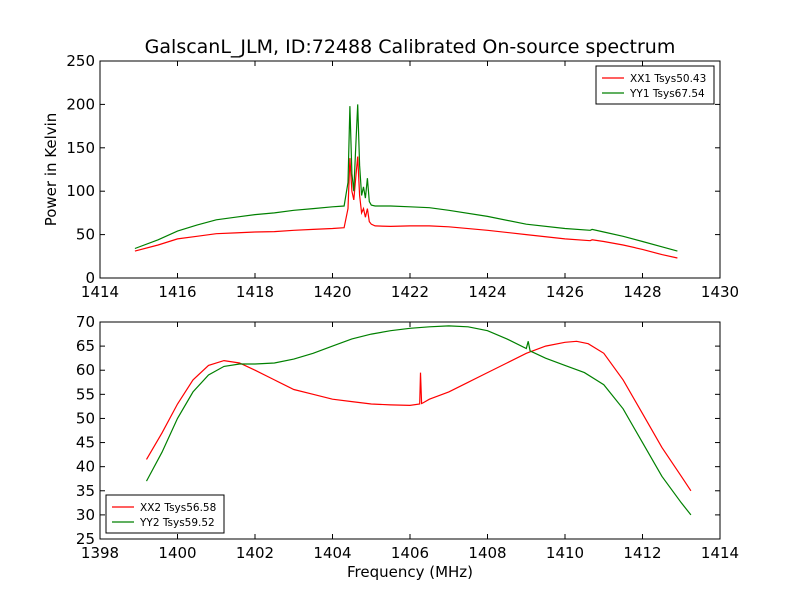  Describe the element at coordinates (487, 553) in the screenshot. I see `x-tick-label: 1408` at that location.